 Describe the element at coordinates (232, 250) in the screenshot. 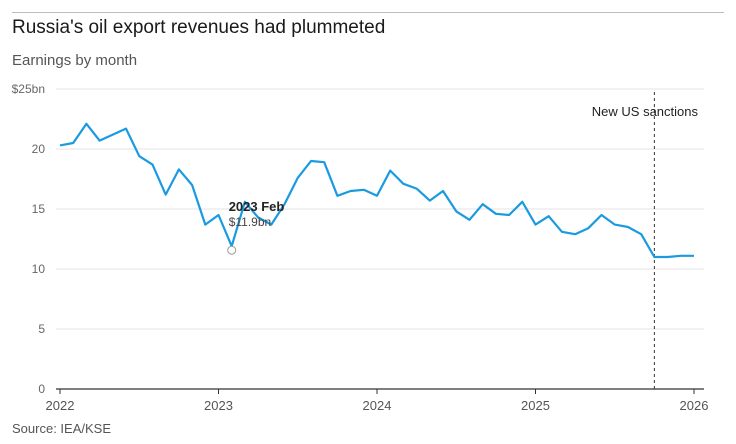

I see `callout-marker` at that location.